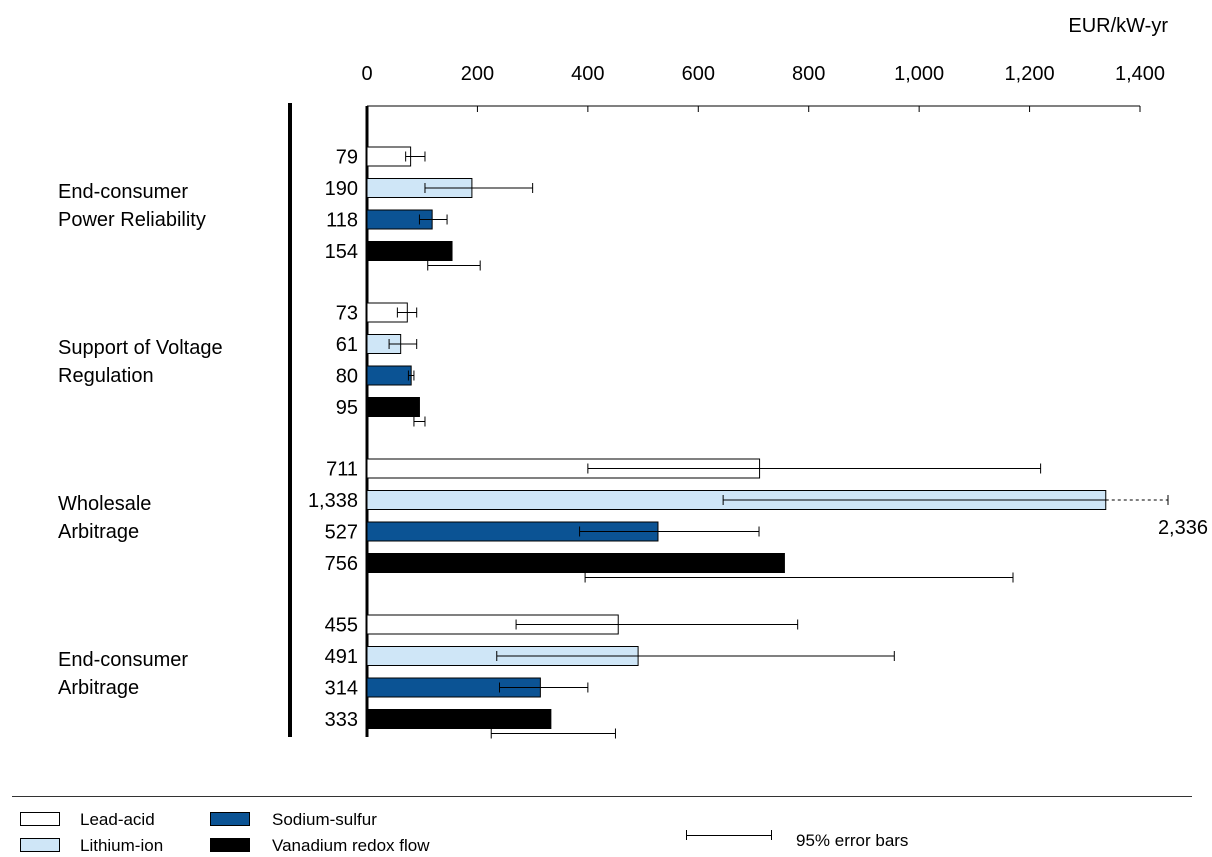 This screenshot has width=1212, height=857. What do you see at coordinates (351, 845) in the screenshot?
I see `legend-label: Vanadium redox flow` at bounding box center [351, 845].